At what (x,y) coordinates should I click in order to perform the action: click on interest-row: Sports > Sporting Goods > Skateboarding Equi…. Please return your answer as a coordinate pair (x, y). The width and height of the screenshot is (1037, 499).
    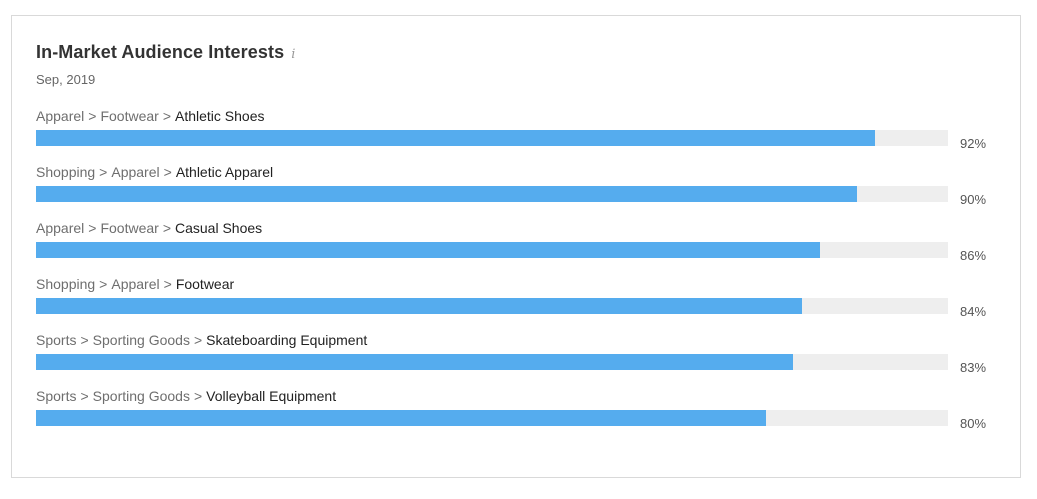
    Looking at the image, I should click on (523, 358).